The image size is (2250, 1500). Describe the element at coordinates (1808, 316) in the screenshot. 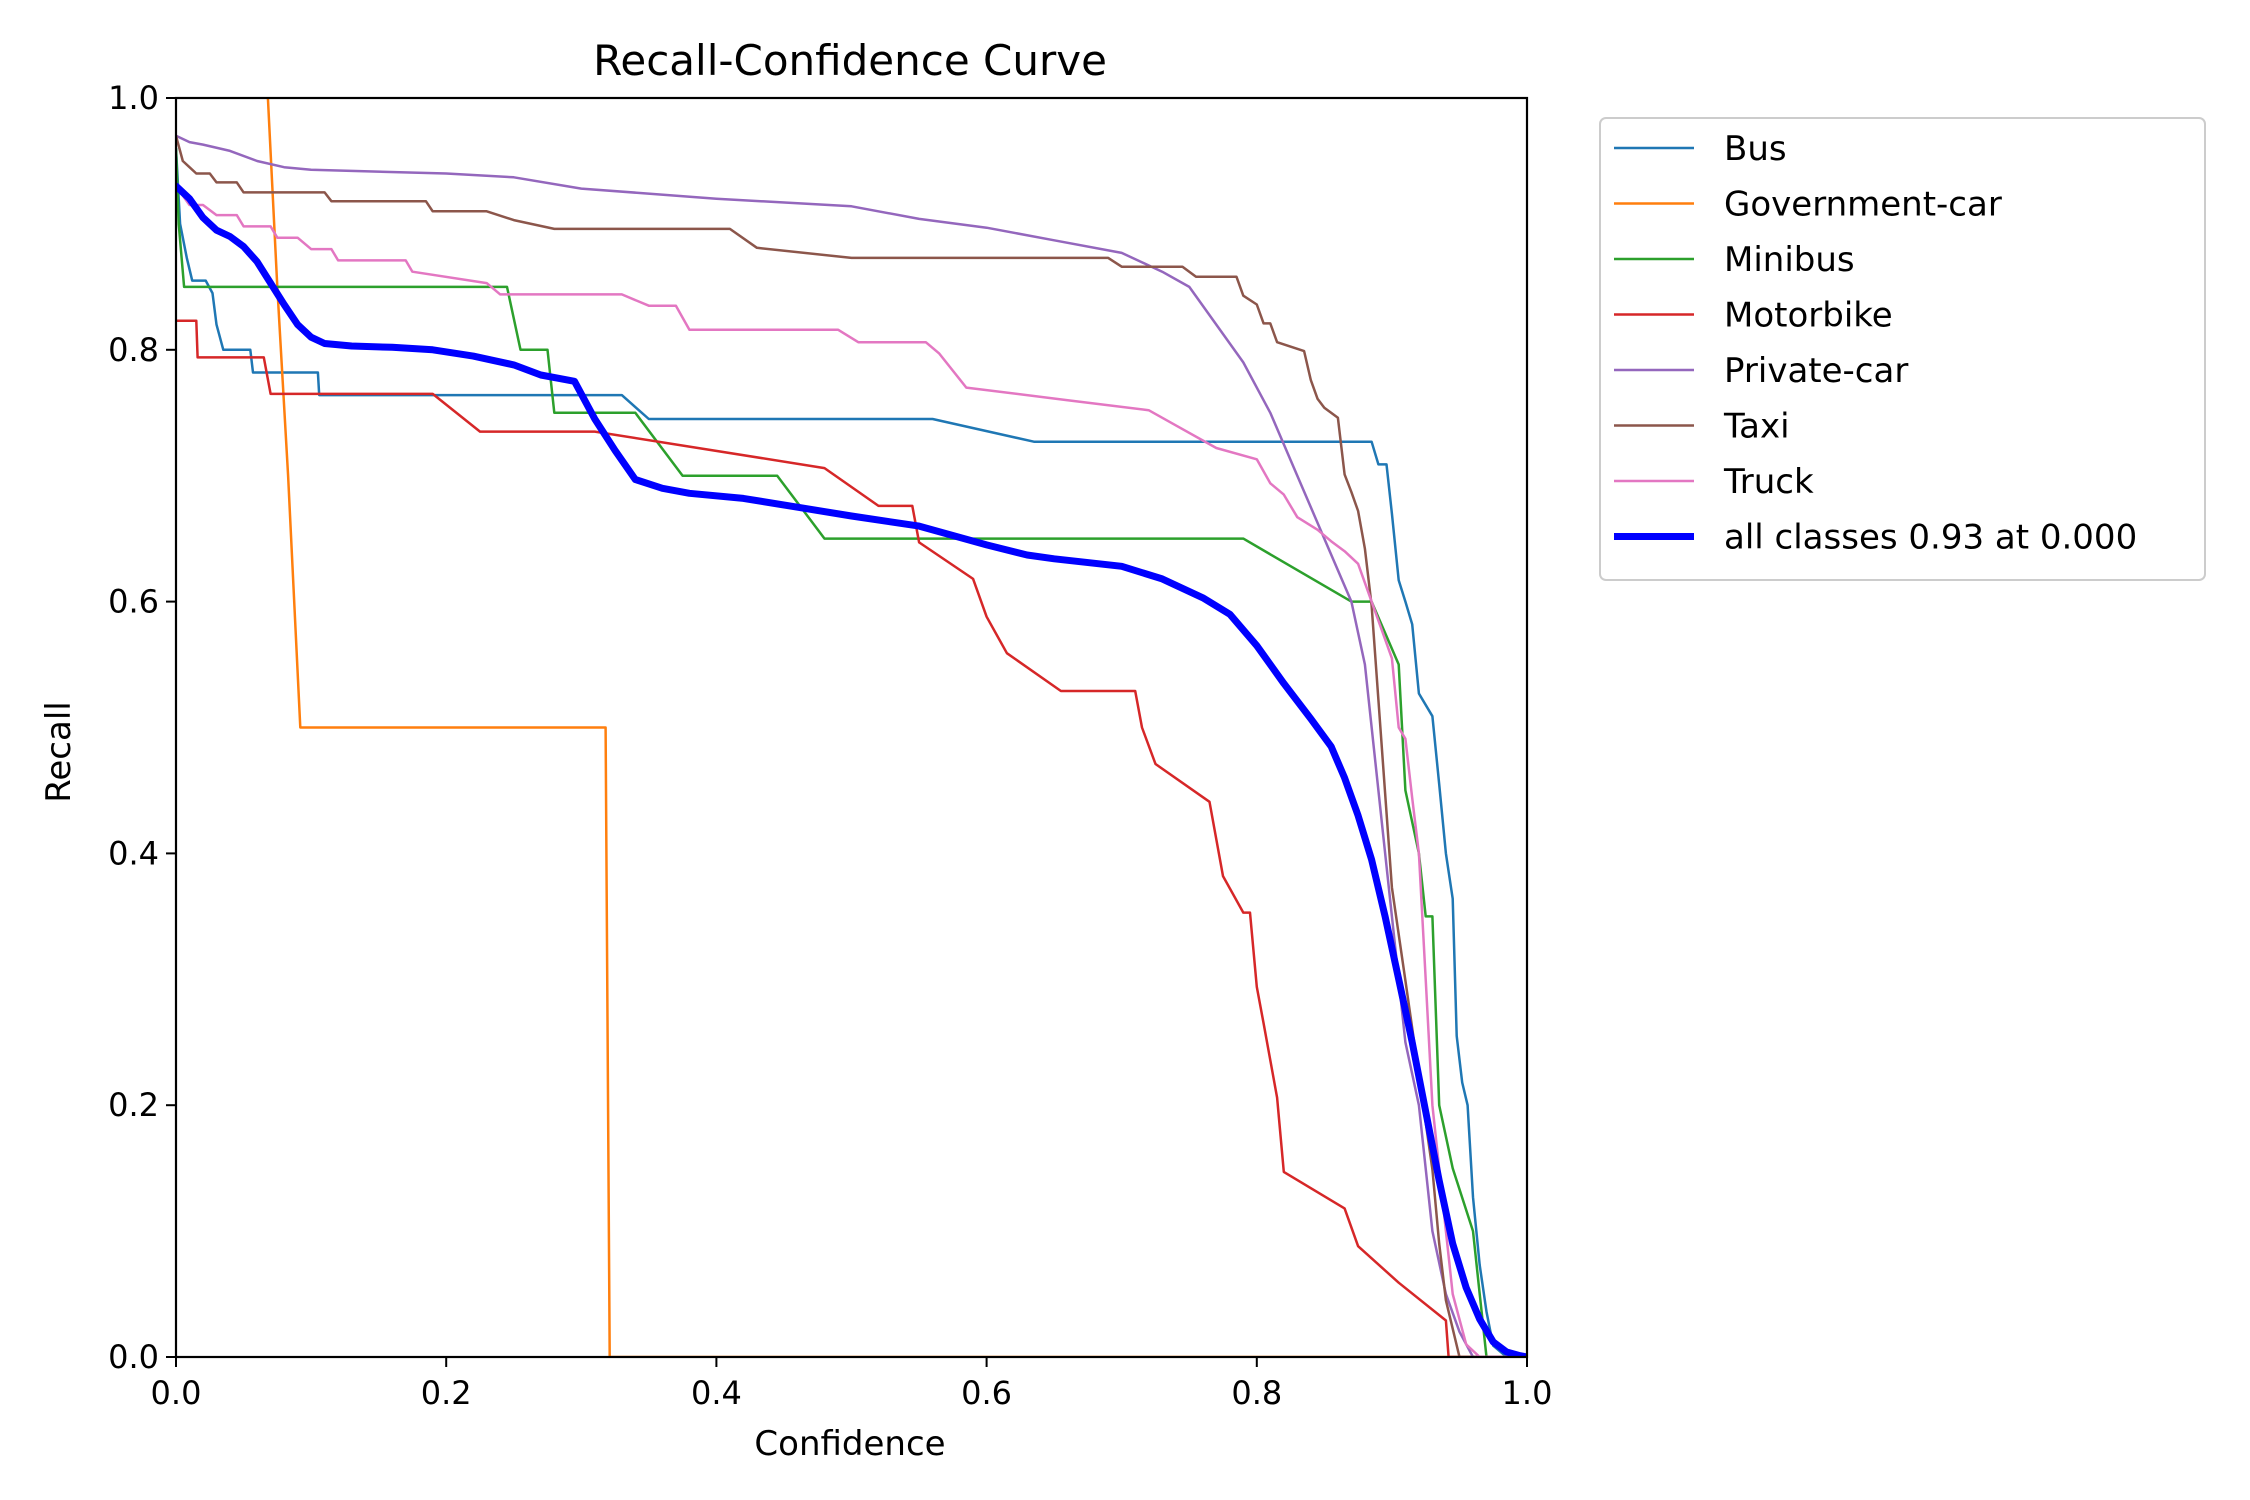

I see `legend-entry: Motorbike` at that location.